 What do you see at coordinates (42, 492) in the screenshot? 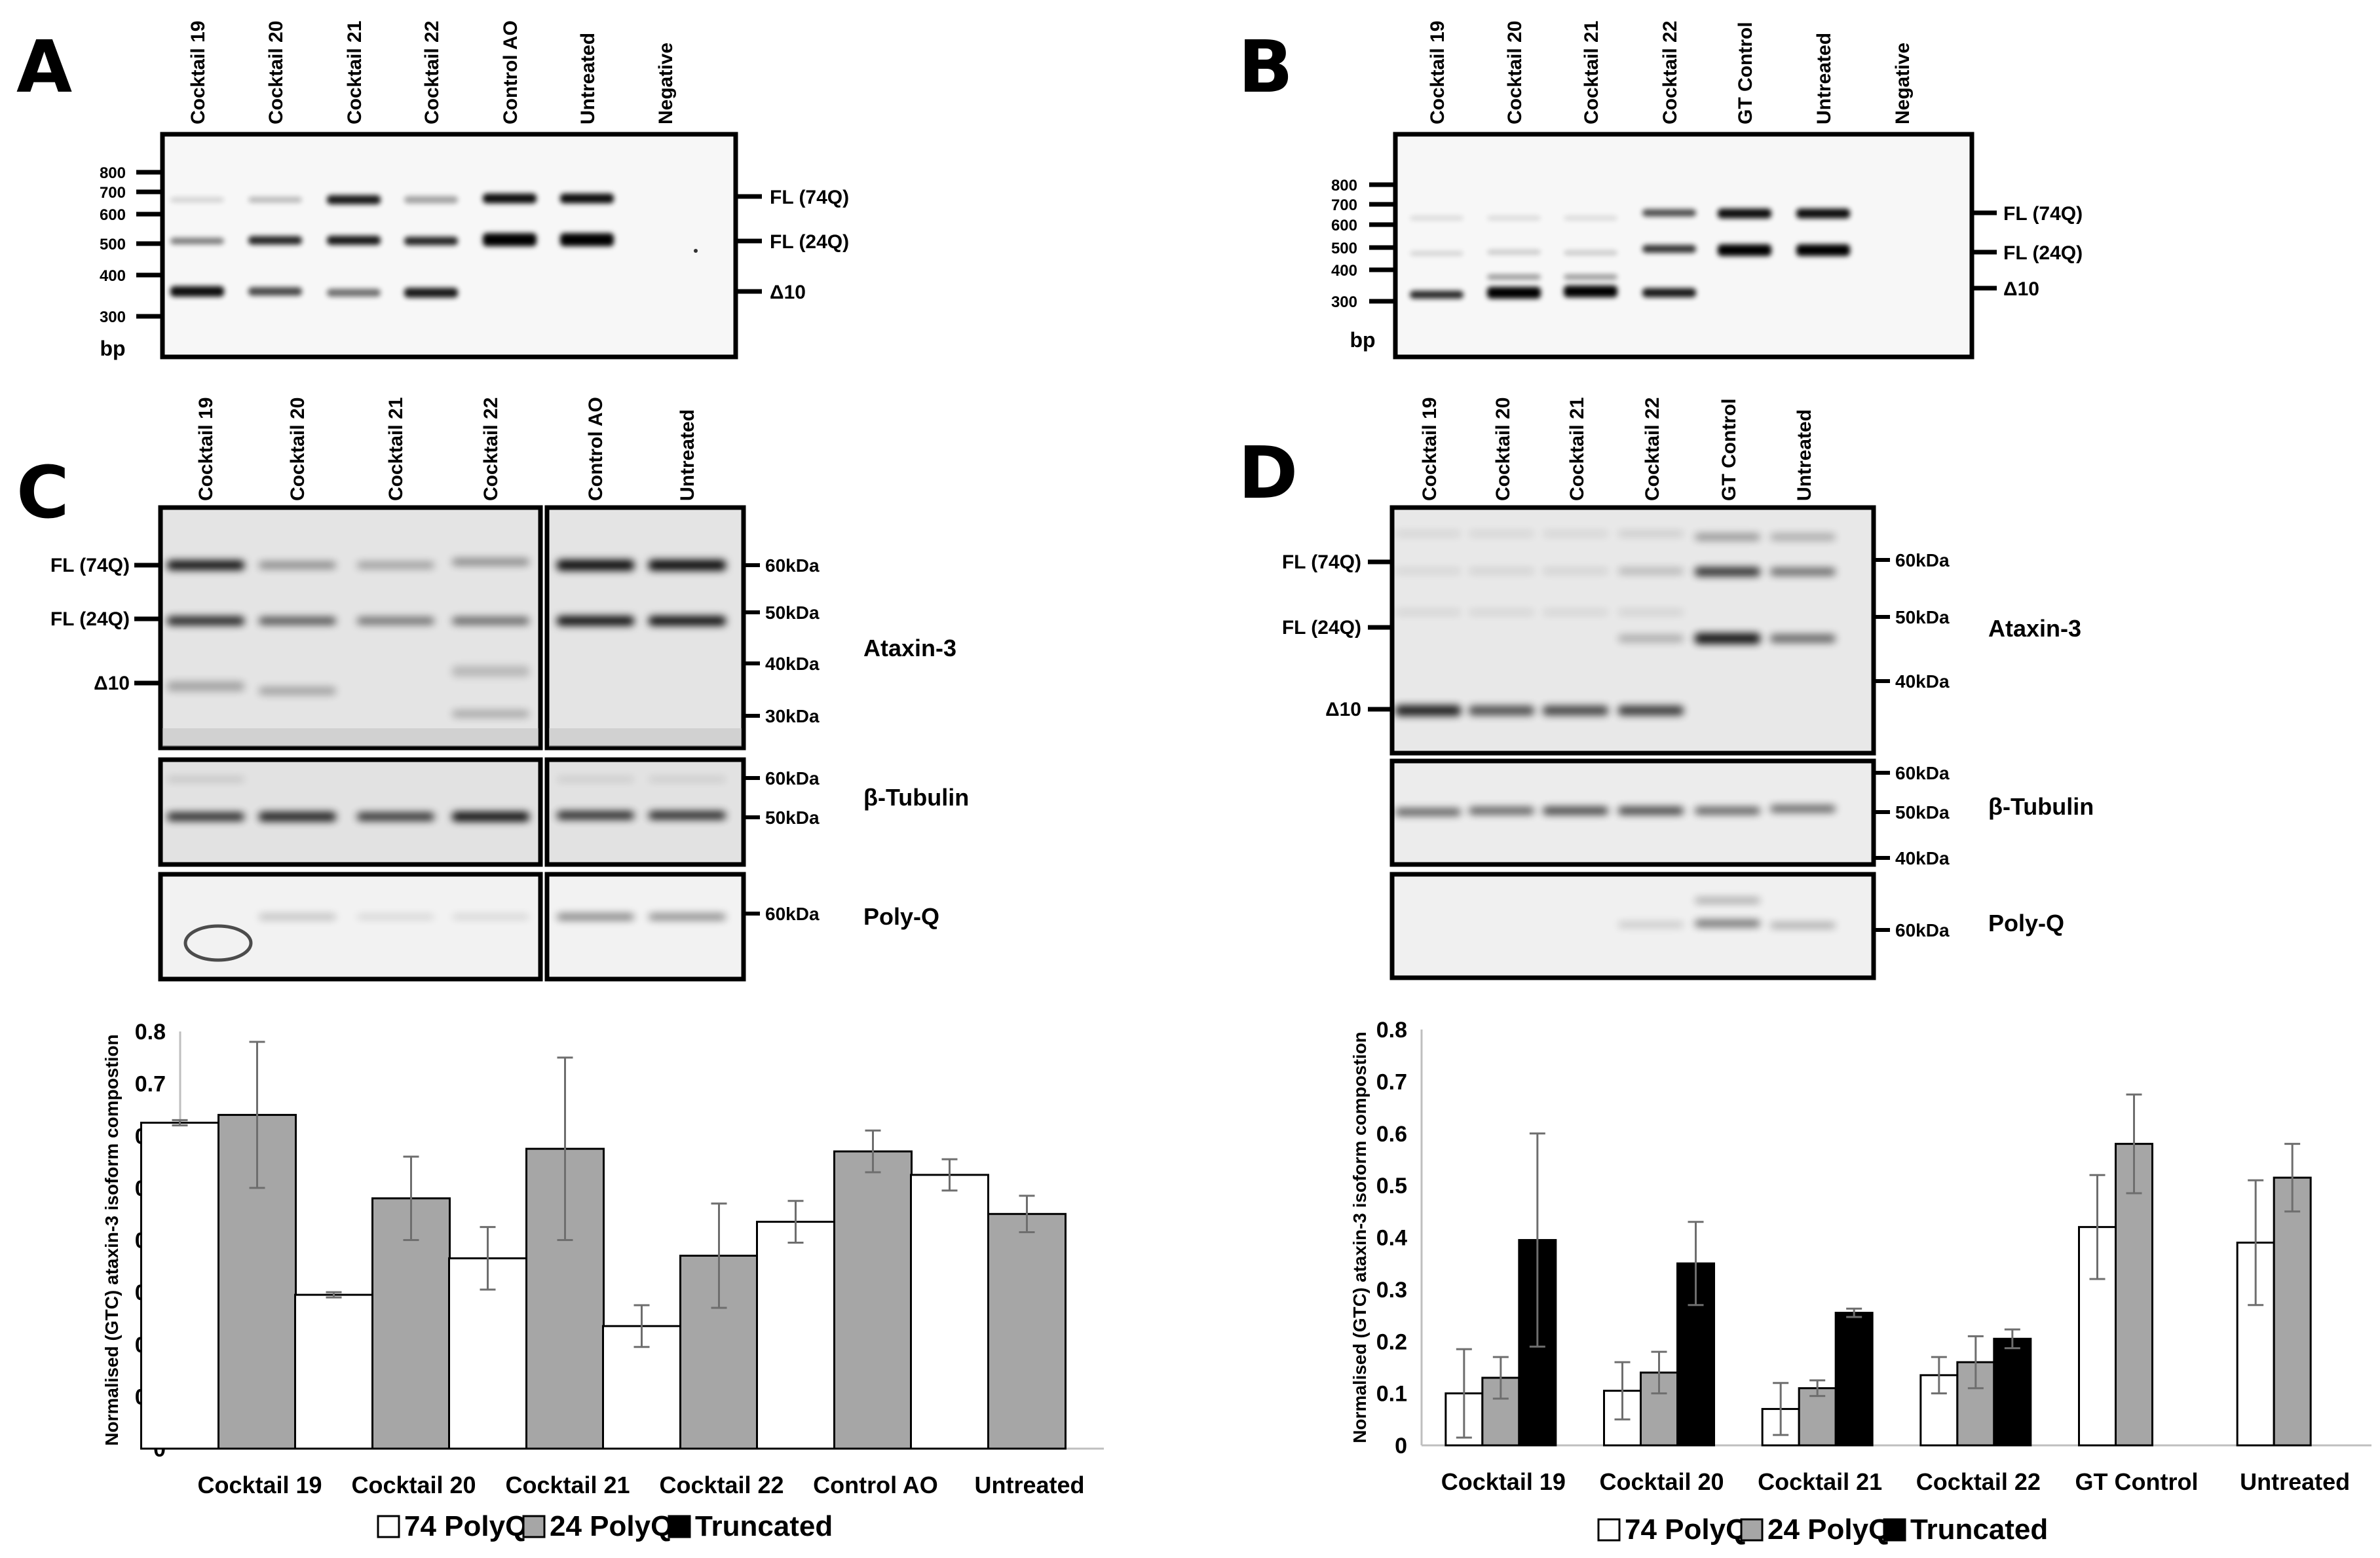
I see `panel-c-letter: C` at bounding box center [42, 492].